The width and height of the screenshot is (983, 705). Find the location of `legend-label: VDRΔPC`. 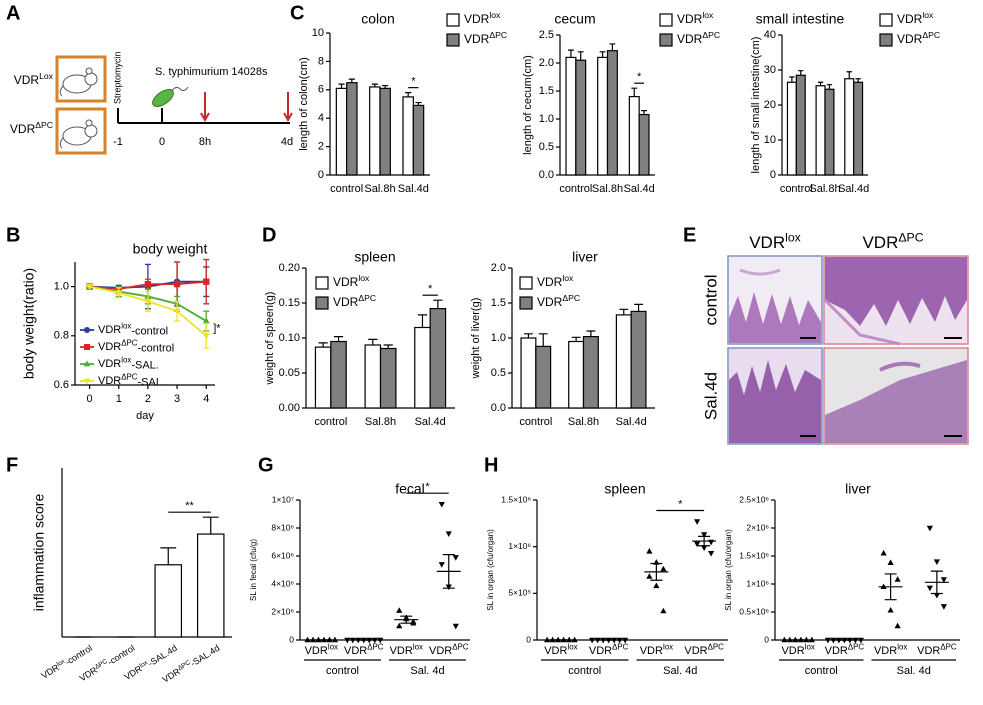

legend-label: VDRΔPC is located at coordinates (918, 38).